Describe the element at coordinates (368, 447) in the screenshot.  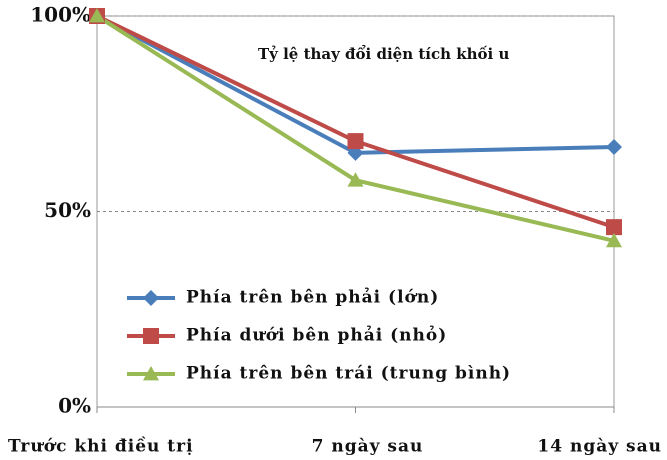
I see `x-tick-label: 7 ngày sau` at that location.